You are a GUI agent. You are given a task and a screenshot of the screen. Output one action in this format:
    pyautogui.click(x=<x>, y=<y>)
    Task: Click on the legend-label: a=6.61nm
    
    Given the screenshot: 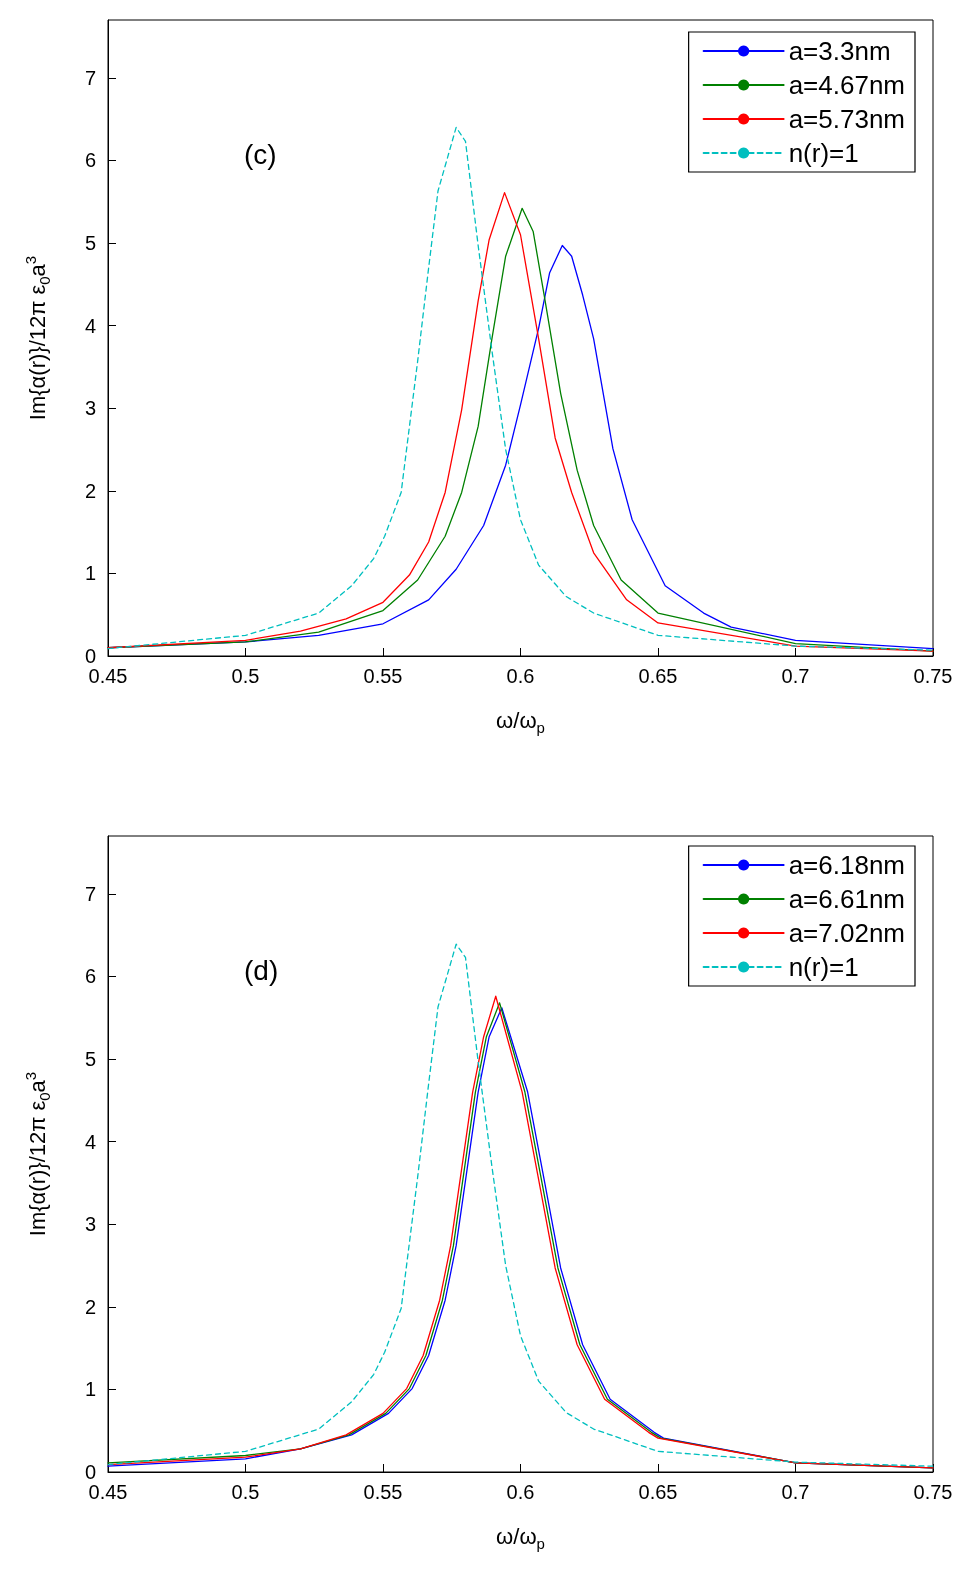 What is the action you would take?
    pyautogui.click(x=847, y=899)
    